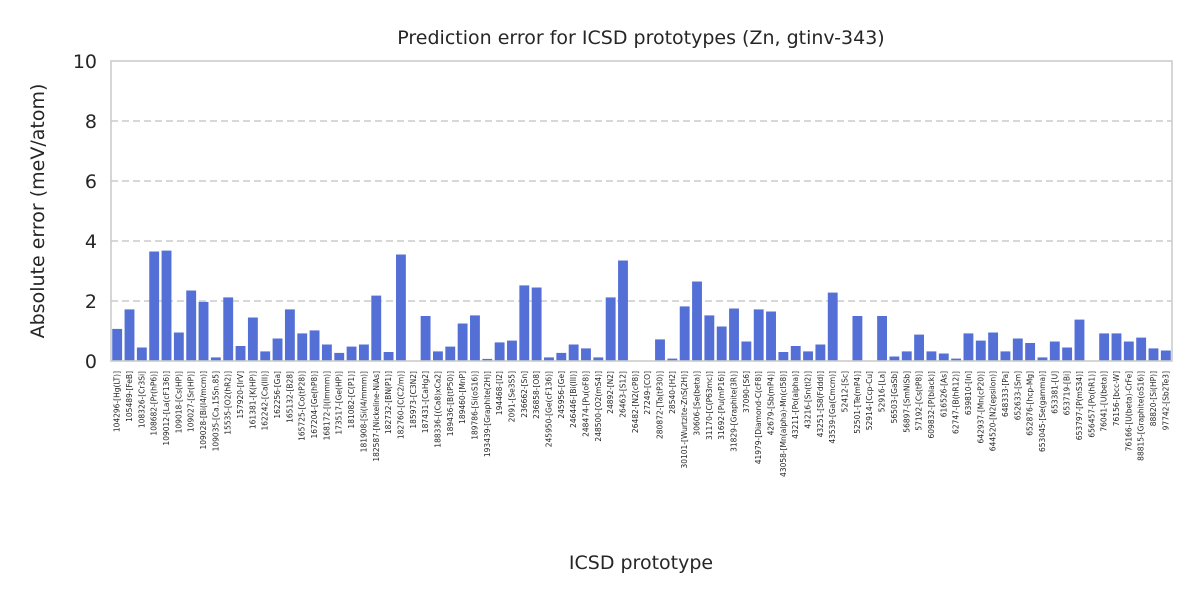  What do you see at coordinates (869, 400) in the screenshot?
I see `x-tick-label: 52914-[Ccp-Cu]` at bounding box center [869, 400].